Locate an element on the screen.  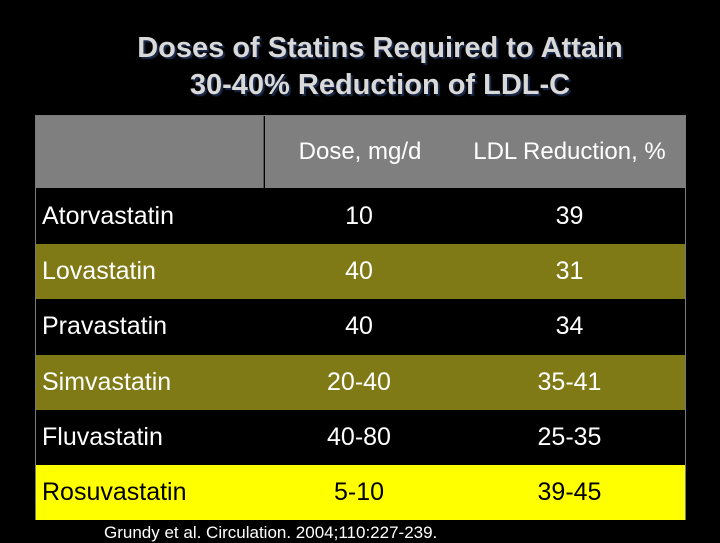
table-header-row: Dose, mg/d LDL Reduction, % is located at coordinates (360, 152).